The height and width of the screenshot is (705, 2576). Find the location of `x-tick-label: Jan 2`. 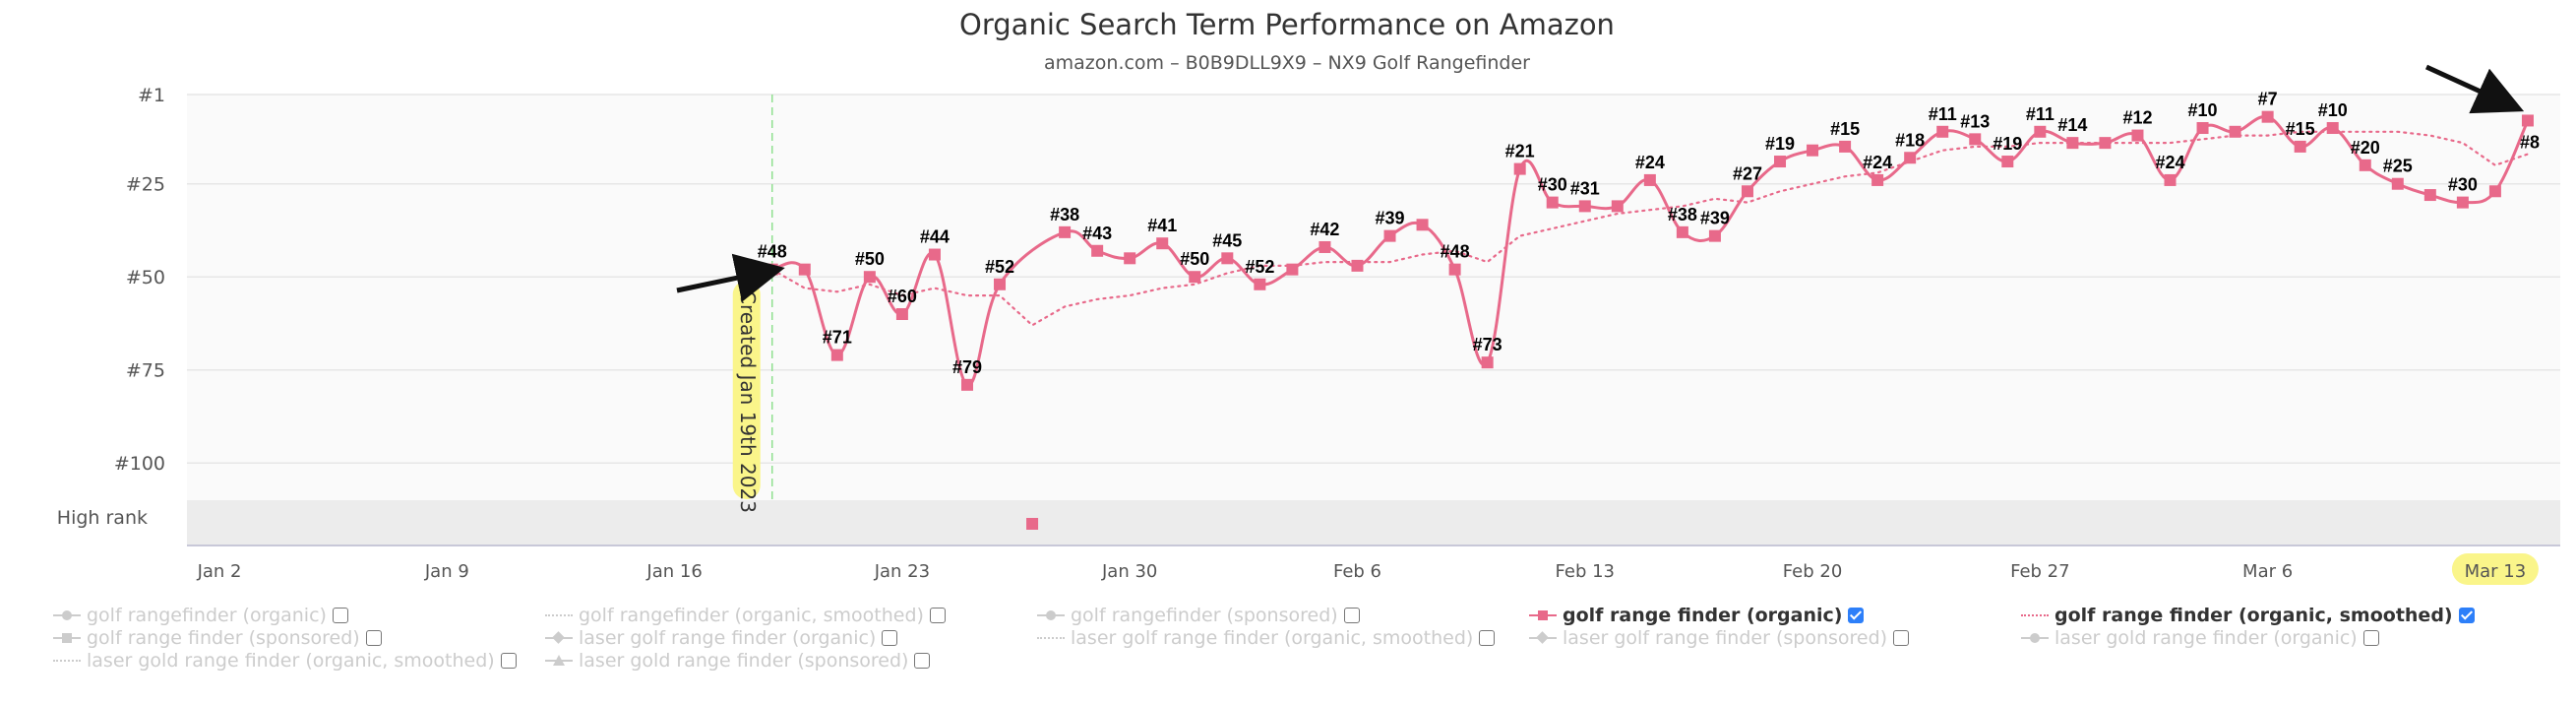

x-tick-label: Jan 2 is located at coordinates (219, 571).